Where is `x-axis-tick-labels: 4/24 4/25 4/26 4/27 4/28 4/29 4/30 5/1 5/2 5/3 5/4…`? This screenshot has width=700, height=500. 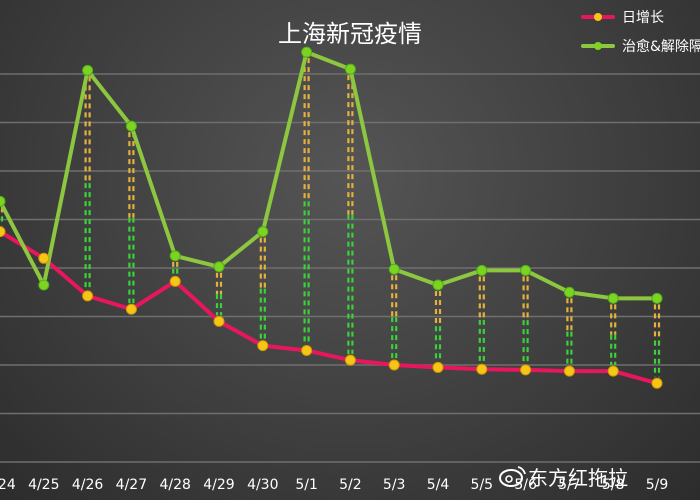 x-axis-tick-labels: 4/24 4/25 4/26 4/27 4/28 4/29 4/30 5/1 5/2 5/3 5/4… is located at coordinates (334, 485).